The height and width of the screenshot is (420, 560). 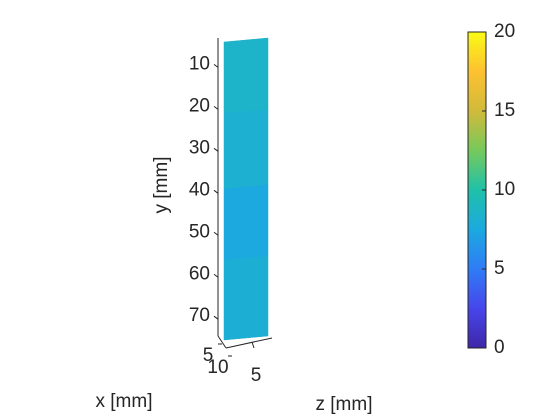 What do you see at coordinates (504, 31) in the screenshot?
I see `colorbar-tick-label: 20` at bounding box center [504, 31].